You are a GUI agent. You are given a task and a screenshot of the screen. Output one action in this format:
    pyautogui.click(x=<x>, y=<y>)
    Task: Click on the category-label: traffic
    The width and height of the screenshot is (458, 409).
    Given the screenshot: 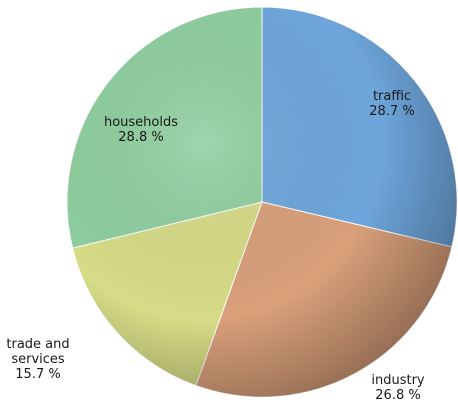 What is the action you would take?
    pyautogui.click(x=392, y=96)
    